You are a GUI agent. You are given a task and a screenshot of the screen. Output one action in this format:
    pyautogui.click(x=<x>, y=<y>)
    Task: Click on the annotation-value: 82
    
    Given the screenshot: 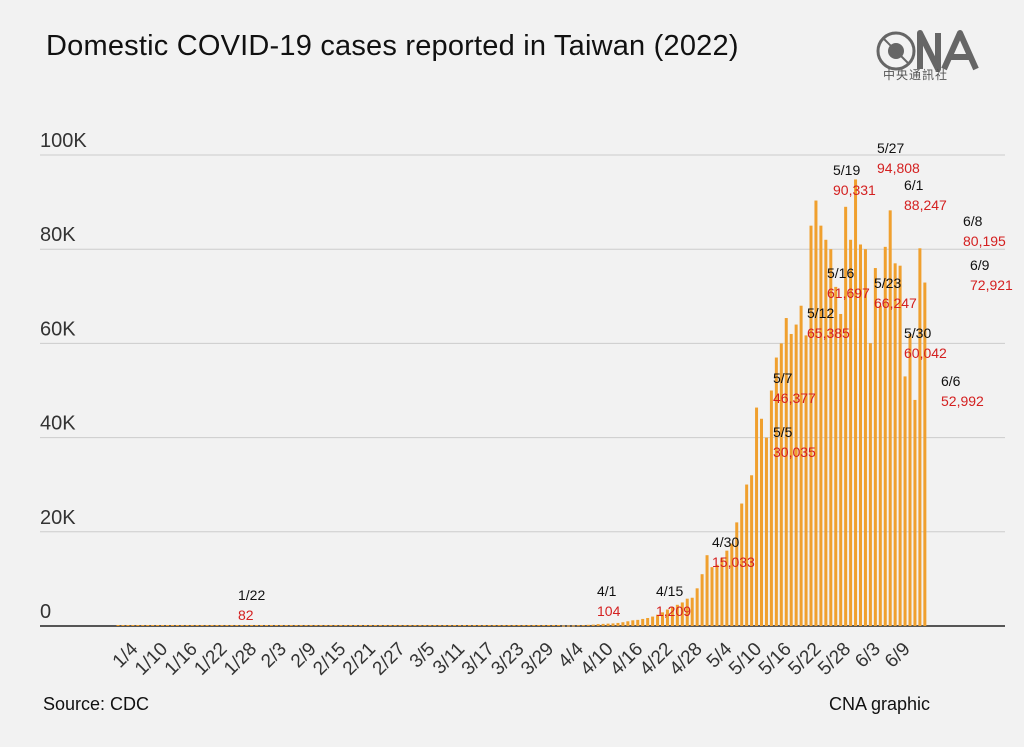 What is the action you would take?
    pyautogui.click(x=246, y=615)
    